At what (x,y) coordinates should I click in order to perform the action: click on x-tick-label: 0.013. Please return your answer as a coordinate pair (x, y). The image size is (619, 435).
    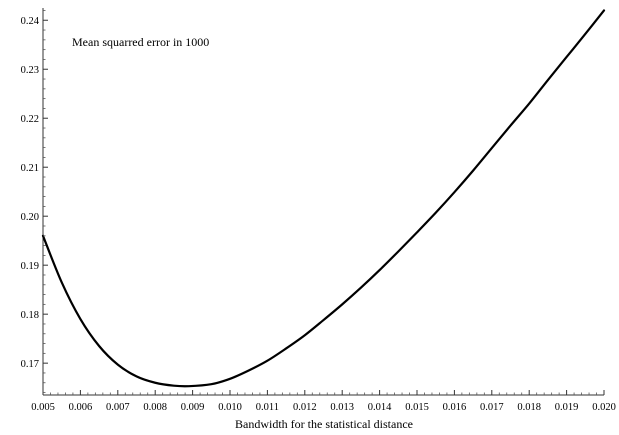
    Looking at the image, I should click on (342, 407).